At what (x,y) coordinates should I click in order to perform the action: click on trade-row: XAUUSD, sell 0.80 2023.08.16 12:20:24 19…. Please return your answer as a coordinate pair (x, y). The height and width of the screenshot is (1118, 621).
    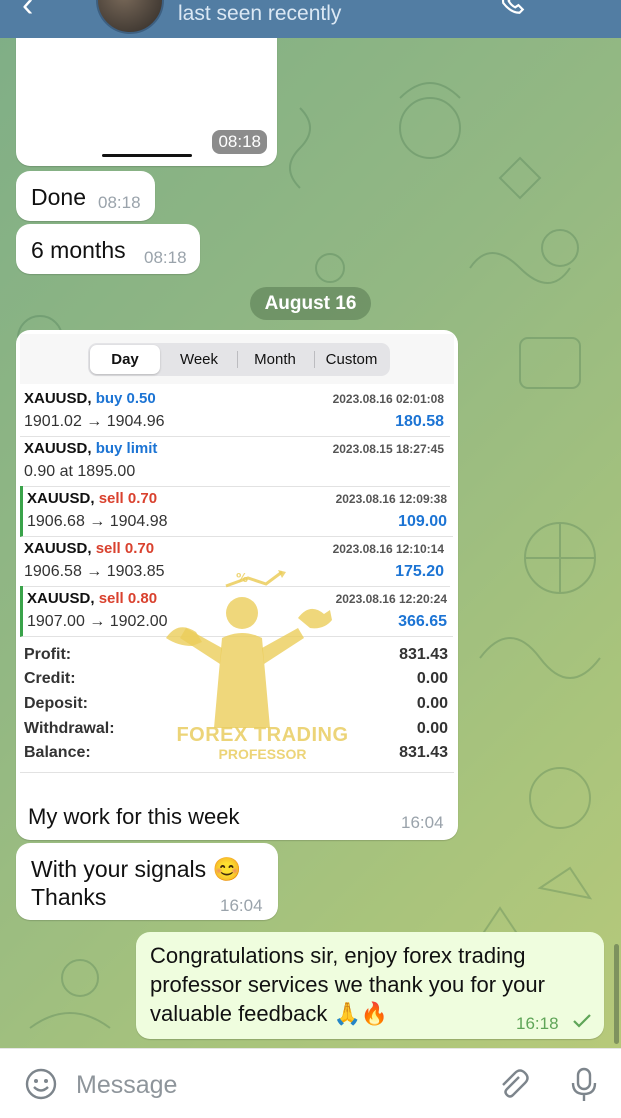
    Looking at the image, I should click on (236, 611).